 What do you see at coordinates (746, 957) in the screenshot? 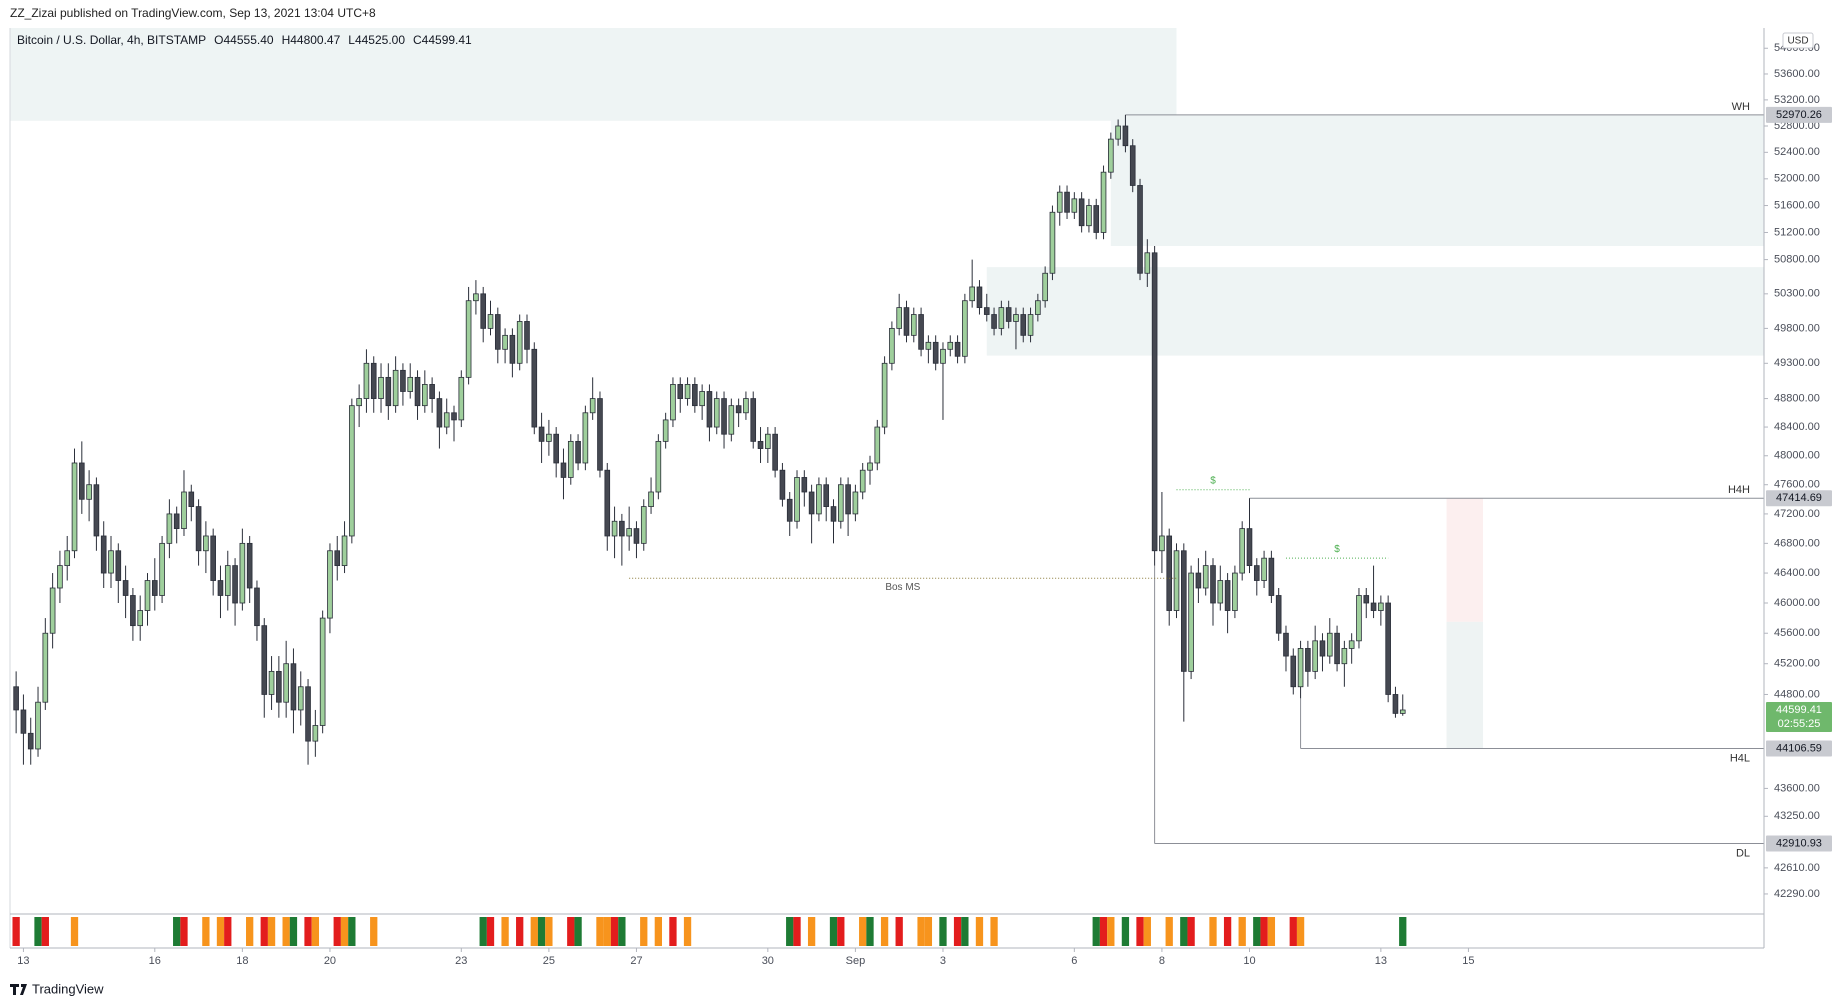
I see `time-axis: 13 16 18 20 23 25 27 30 Sep 3 6 8 10 13 15` at bounding box center [746, 957].